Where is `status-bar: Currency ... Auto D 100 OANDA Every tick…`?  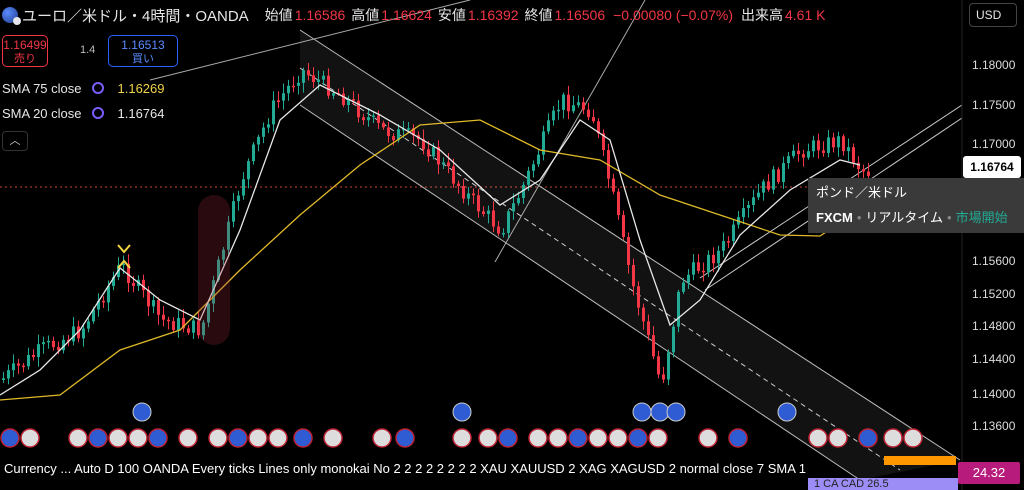
status-bar: Currency ... Auto D 100 OANDA Every tick… is located at coordinates (479, 469).